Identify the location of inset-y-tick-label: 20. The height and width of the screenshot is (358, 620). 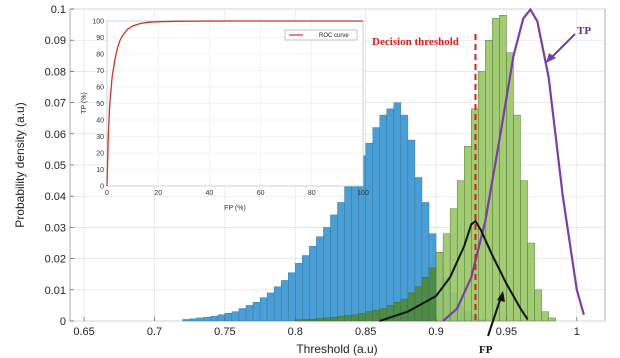
(100, 154).